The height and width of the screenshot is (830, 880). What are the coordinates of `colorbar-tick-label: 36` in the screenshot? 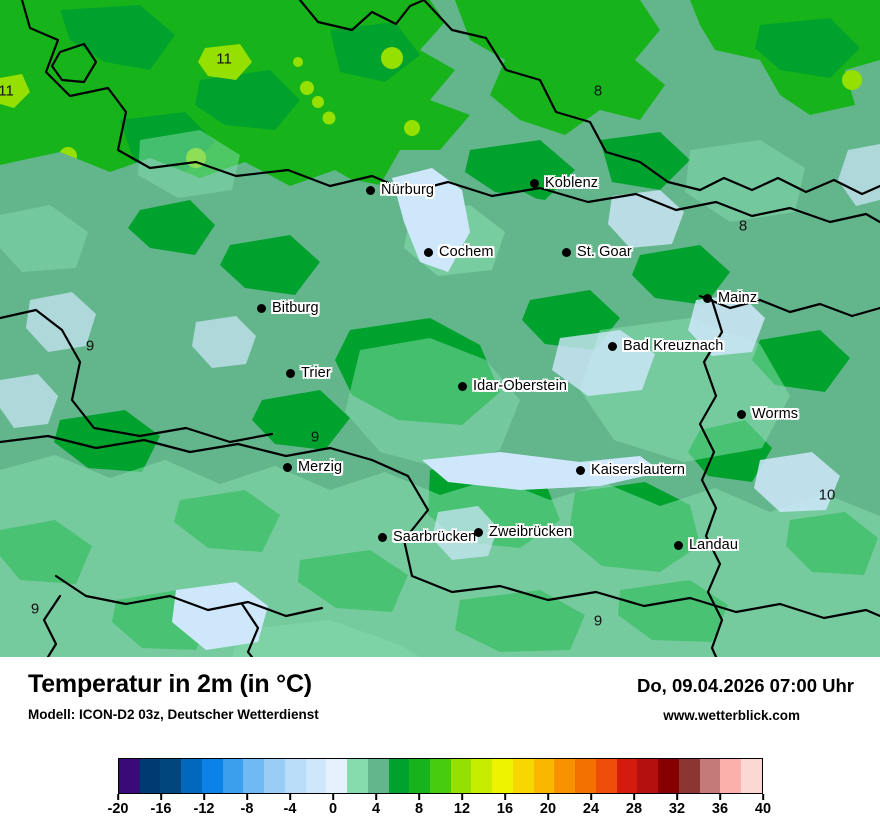 It's located at (720, 809).